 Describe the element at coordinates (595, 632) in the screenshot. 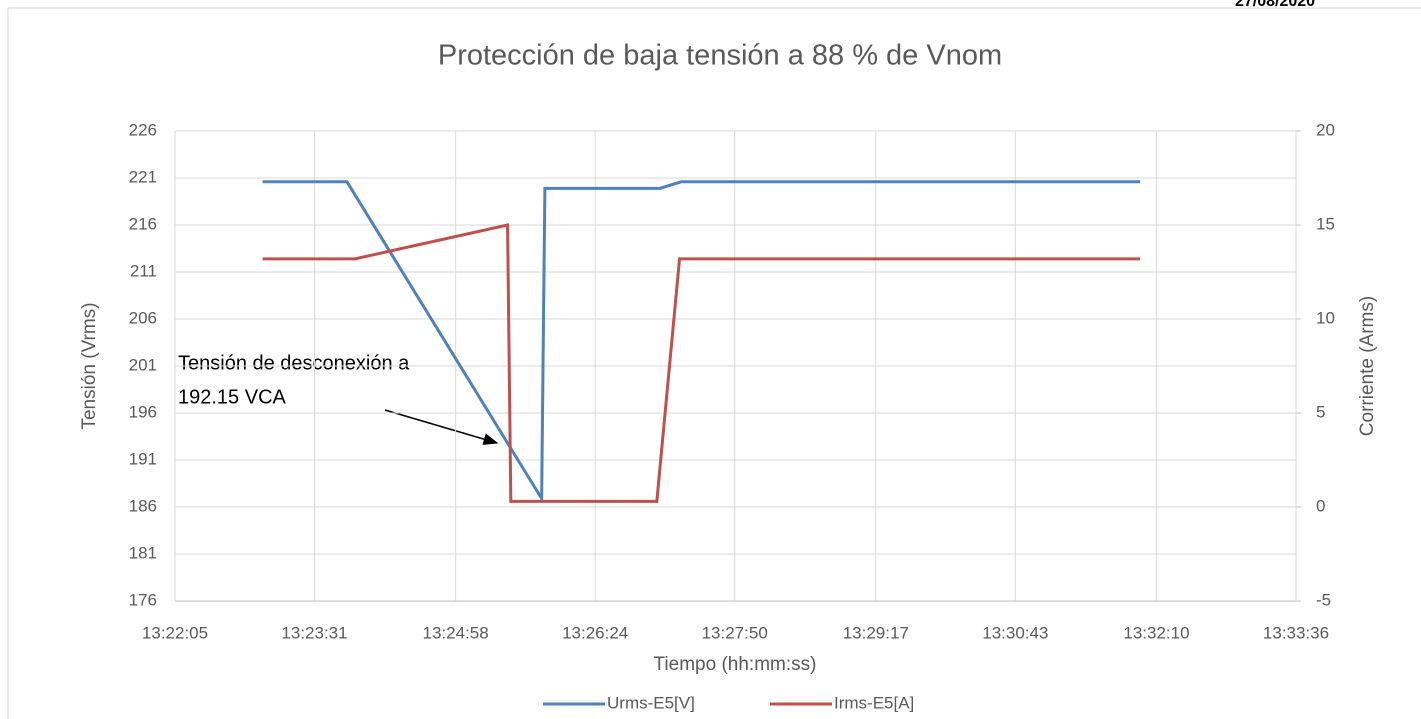

I see `x-tick-label: 13:26:24` at that location.